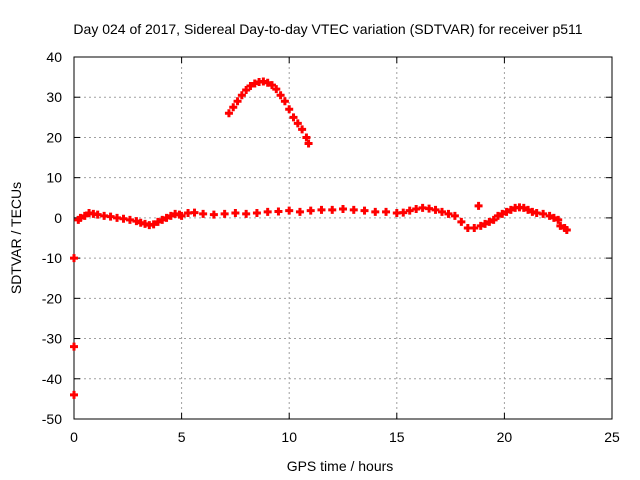  What do you see at coordinates (52, 238) in the screenshot?
I see `y-axis-tick-labels: -50 -40 -30 -20 -10 0 10 20 30 40` at bounding box center [52, 238].